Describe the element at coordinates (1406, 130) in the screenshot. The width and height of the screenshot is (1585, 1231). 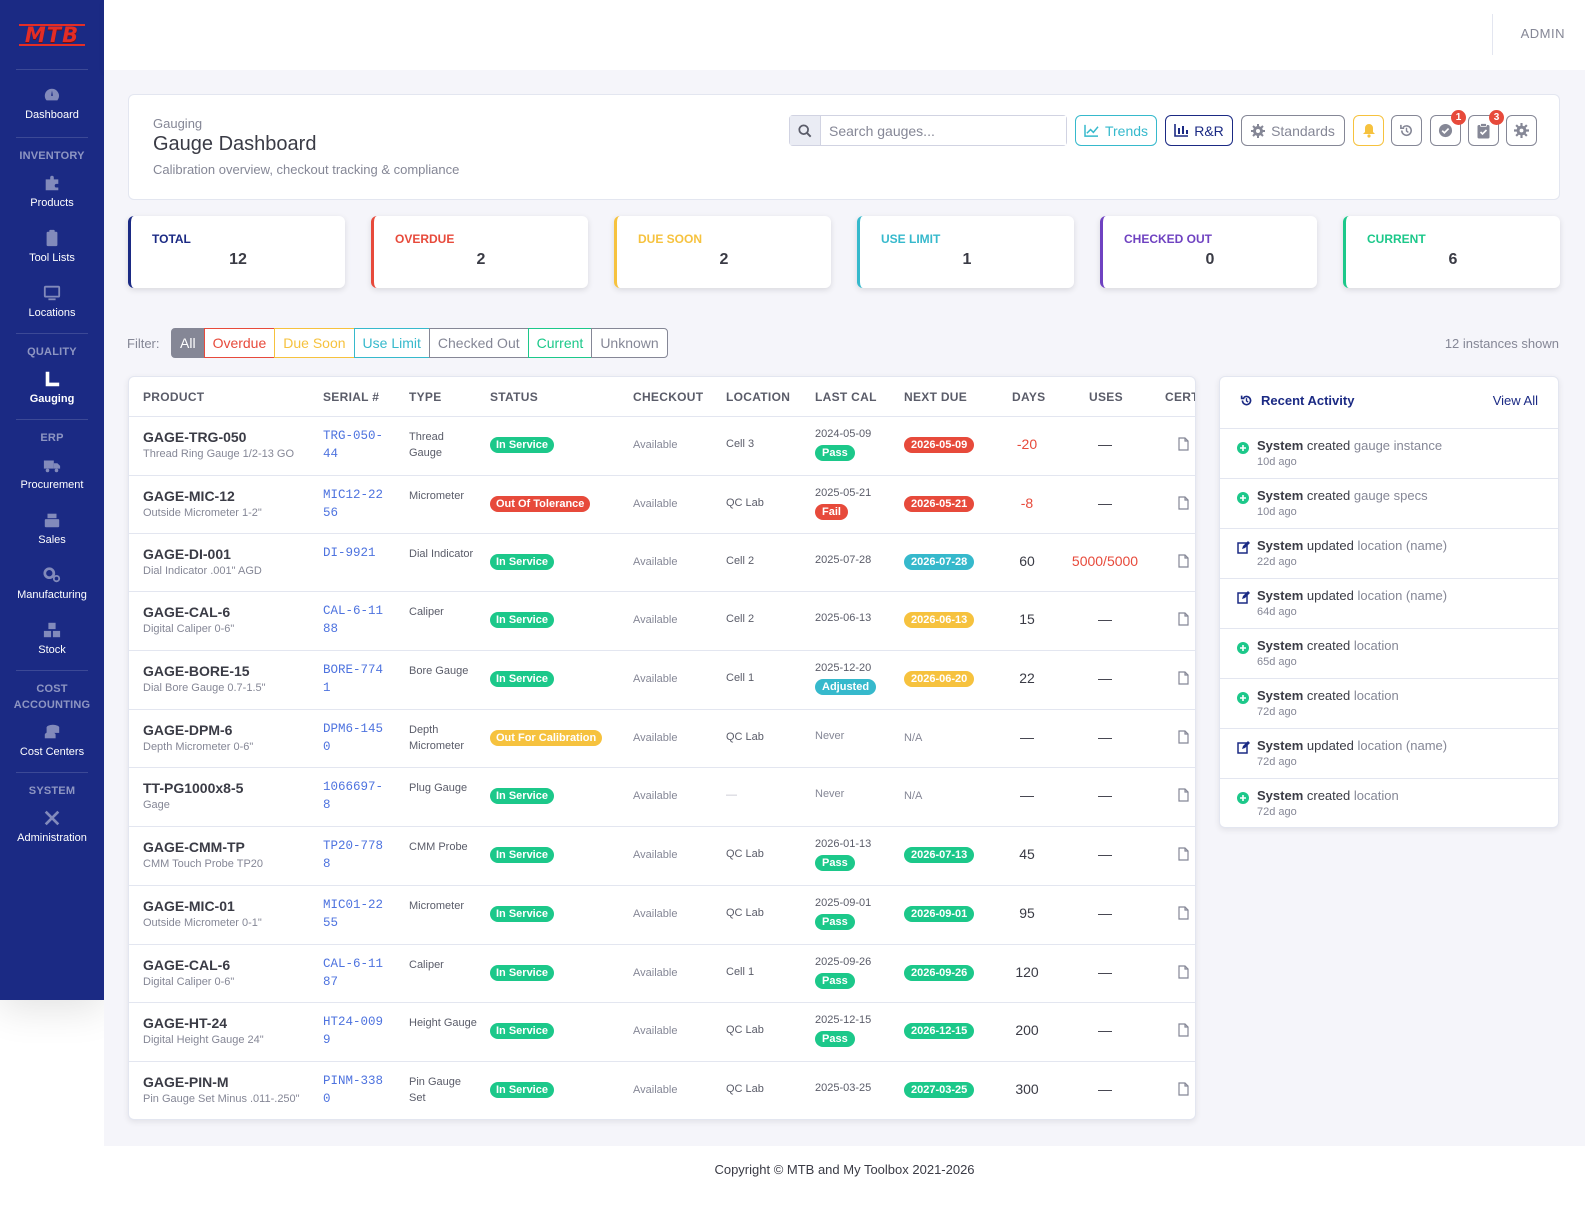
I see `history-button` at that location.